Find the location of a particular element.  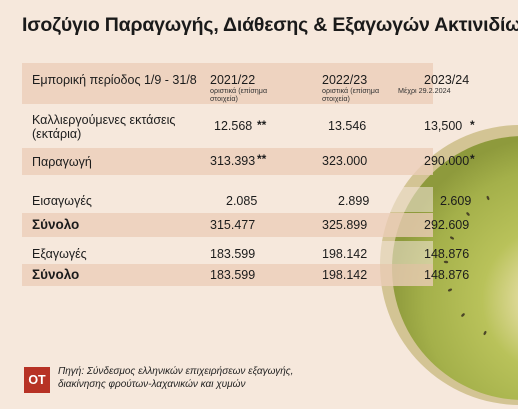

imports-value-2022: 2.899 is located at coordinates (354, 201).